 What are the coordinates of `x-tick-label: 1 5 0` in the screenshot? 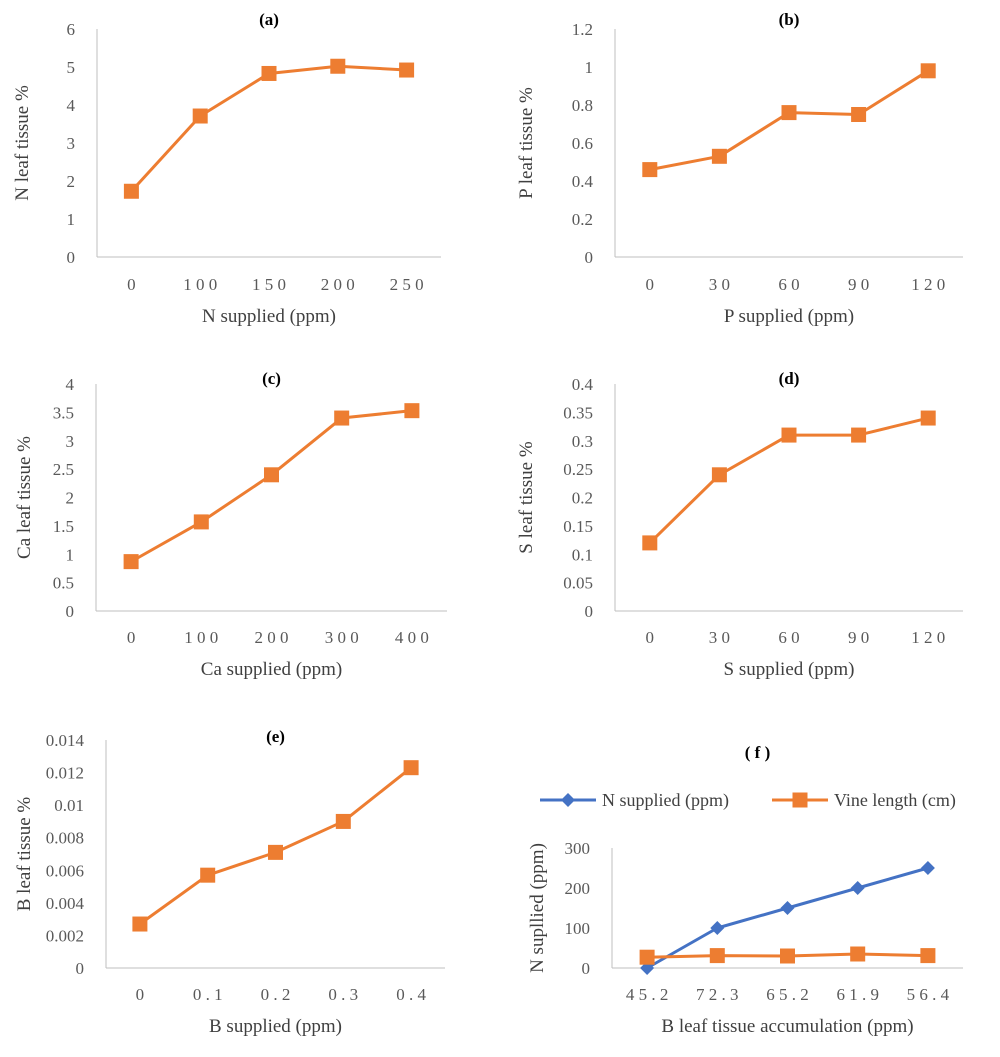 It's located at (269, 284).